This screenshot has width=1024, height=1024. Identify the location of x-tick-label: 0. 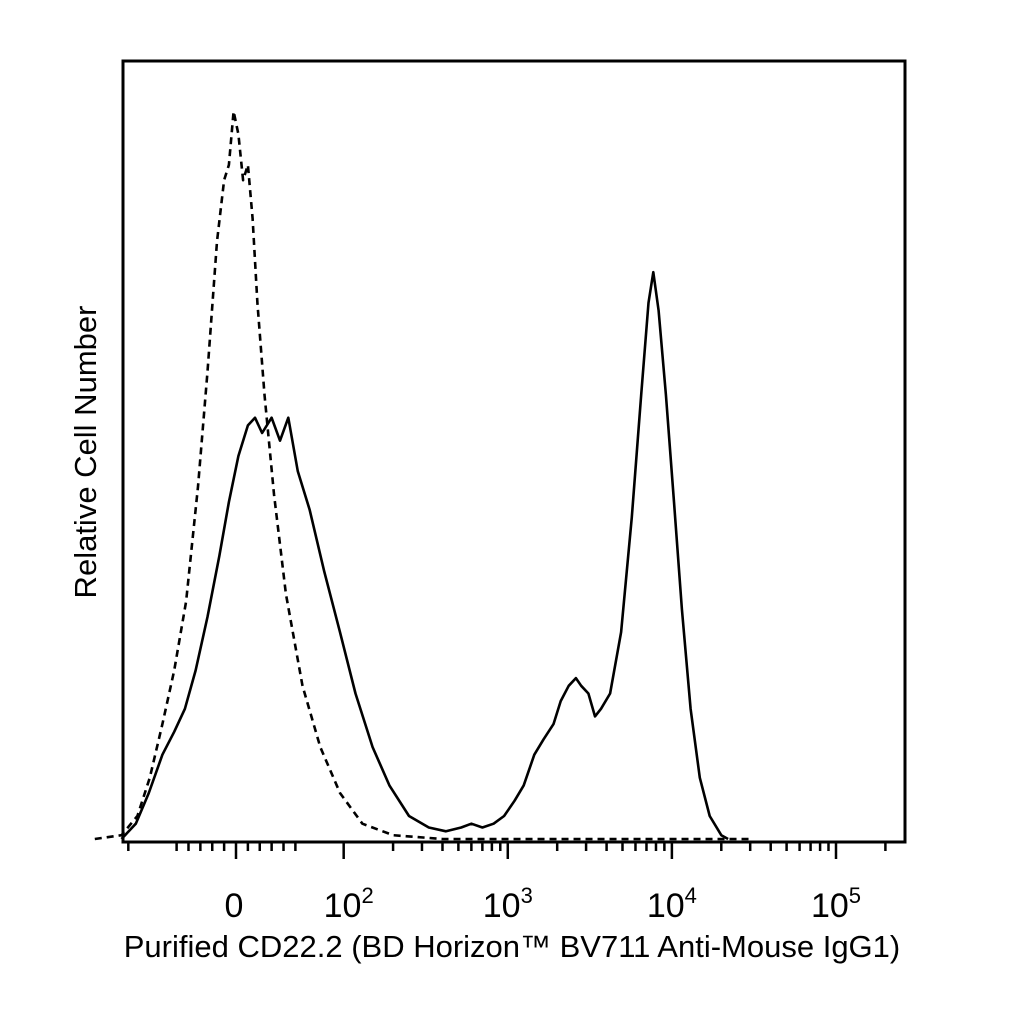
(234, 906).